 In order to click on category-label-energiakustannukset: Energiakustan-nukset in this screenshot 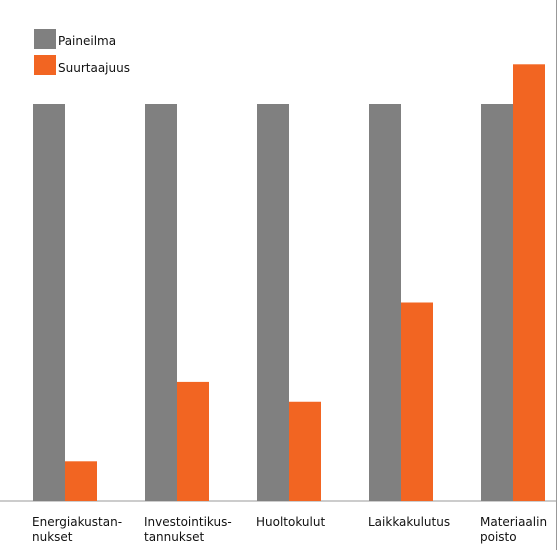, I will do `click(77, 529)`.